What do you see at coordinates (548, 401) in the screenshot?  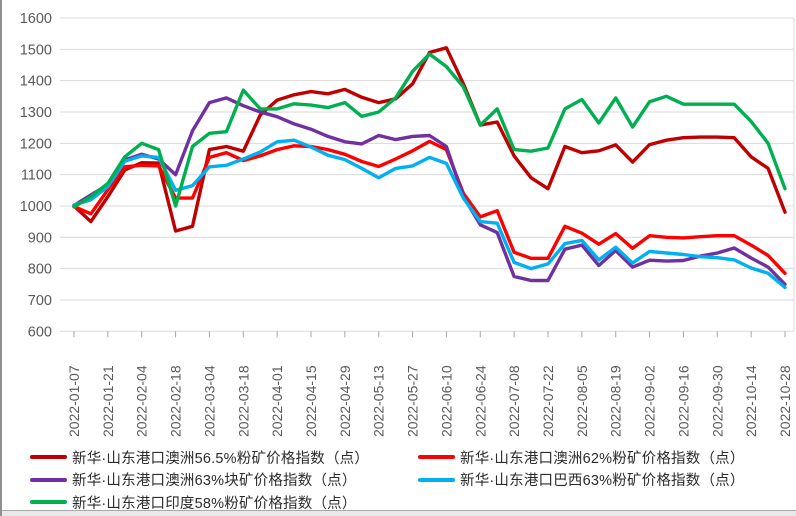 I see `x-axis-tick-label: 2022-07-22` at bounding box center [548, 401].